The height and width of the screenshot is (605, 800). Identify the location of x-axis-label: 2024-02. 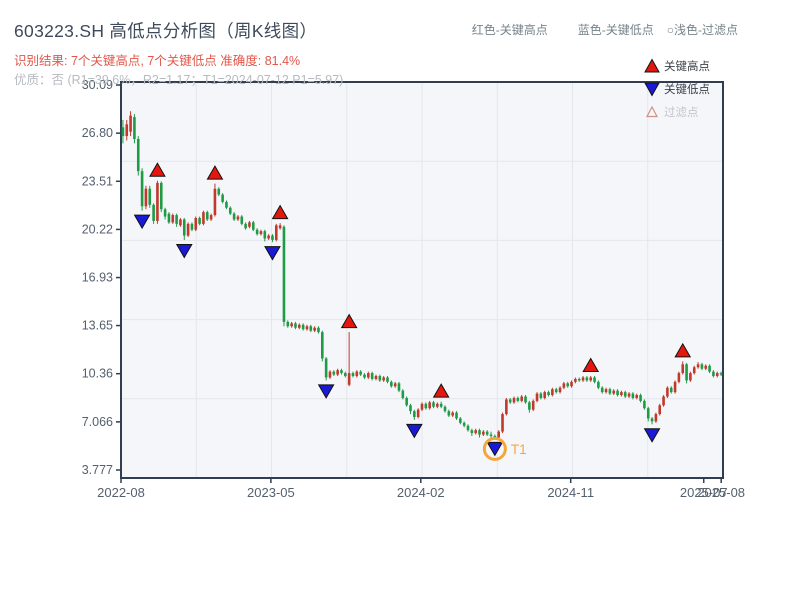
(421, 492).